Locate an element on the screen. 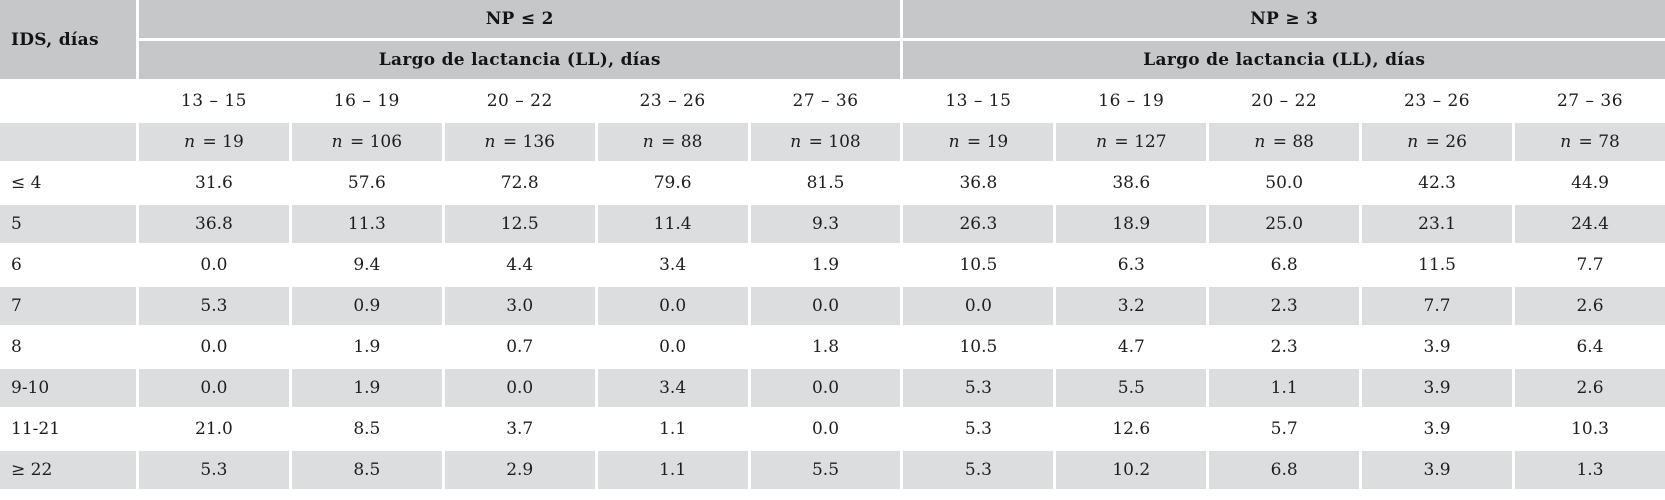 The height and width of the screenshot is (500, 1665). group-header-np-le-2: NP ≤ 2 is located at coordinates (520, 19).